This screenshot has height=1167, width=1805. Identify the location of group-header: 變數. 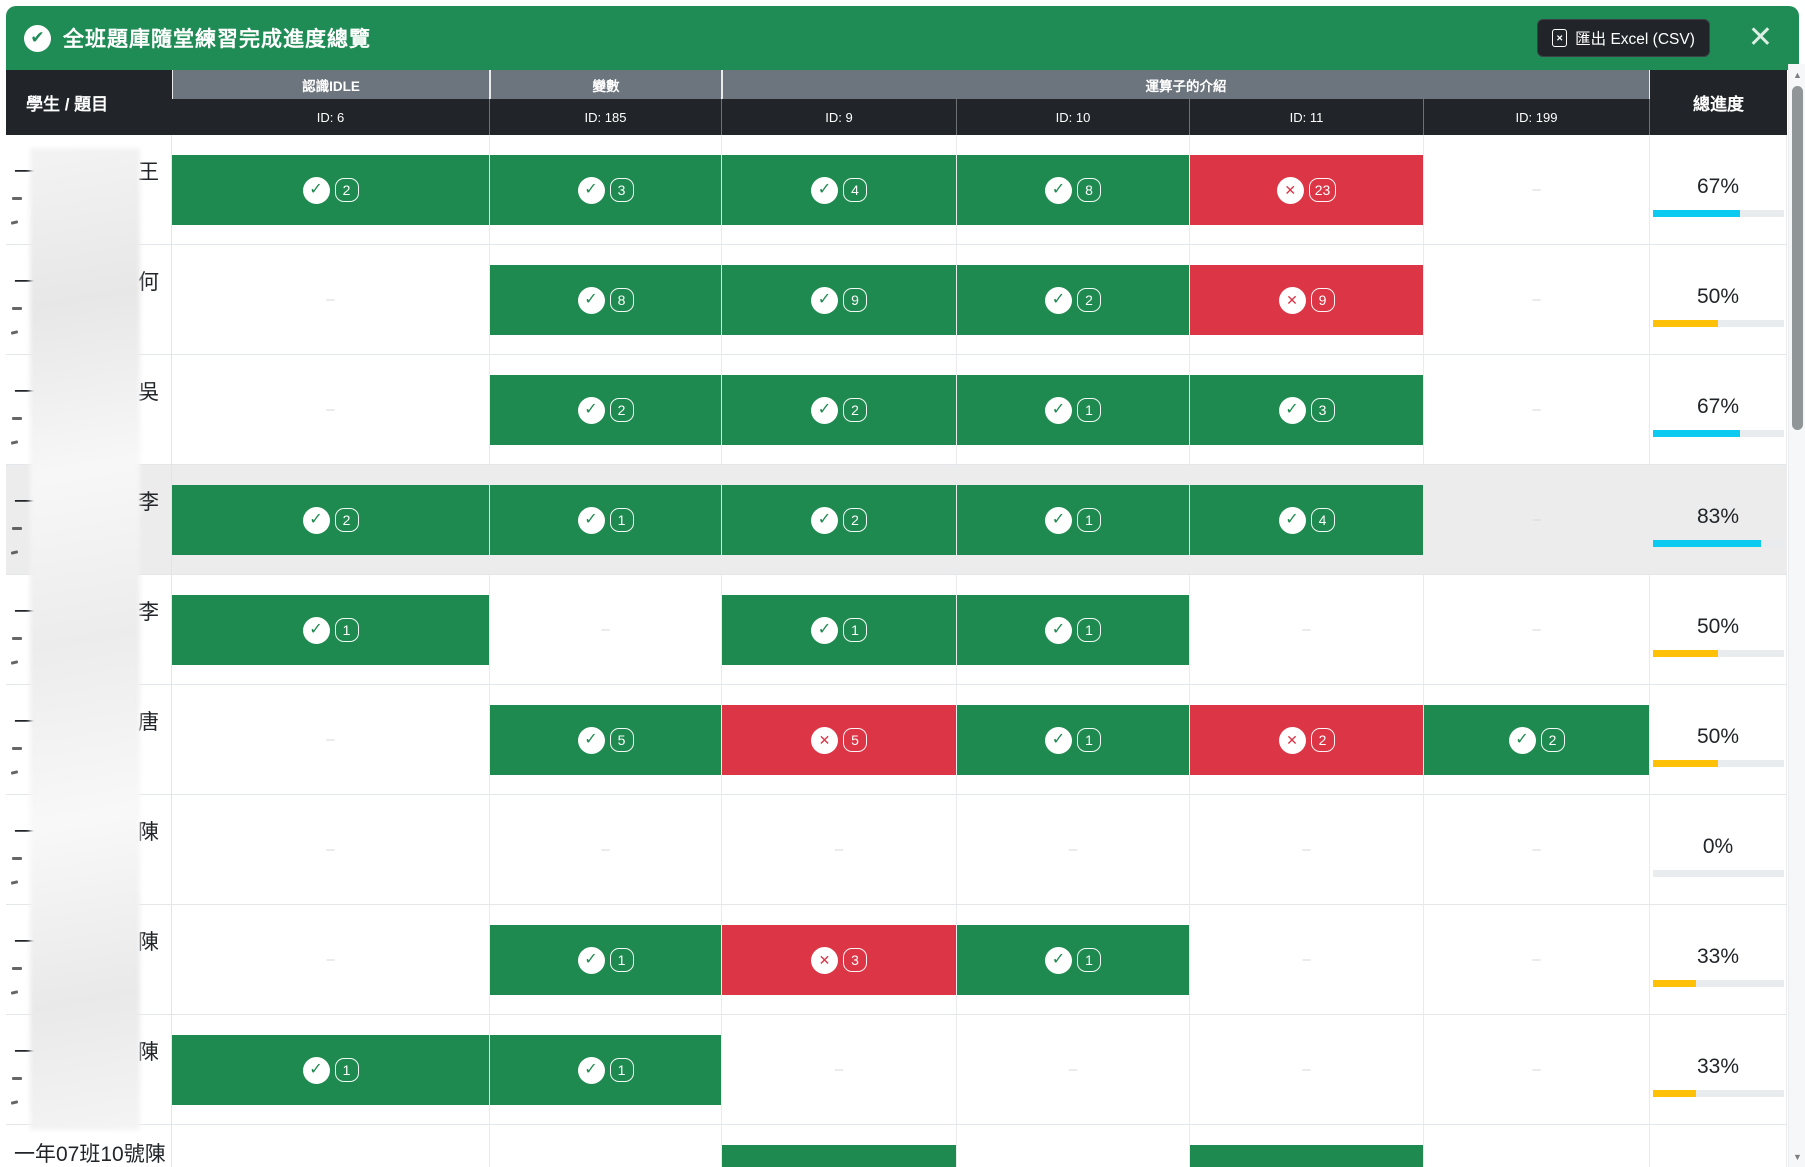
(606, 84).